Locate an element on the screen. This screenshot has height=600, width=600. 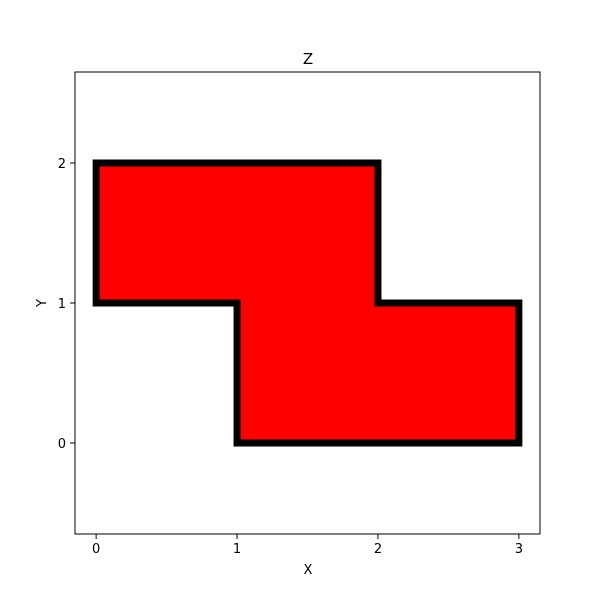
y-tick-label: 1 is located at coordinates (62, 304).